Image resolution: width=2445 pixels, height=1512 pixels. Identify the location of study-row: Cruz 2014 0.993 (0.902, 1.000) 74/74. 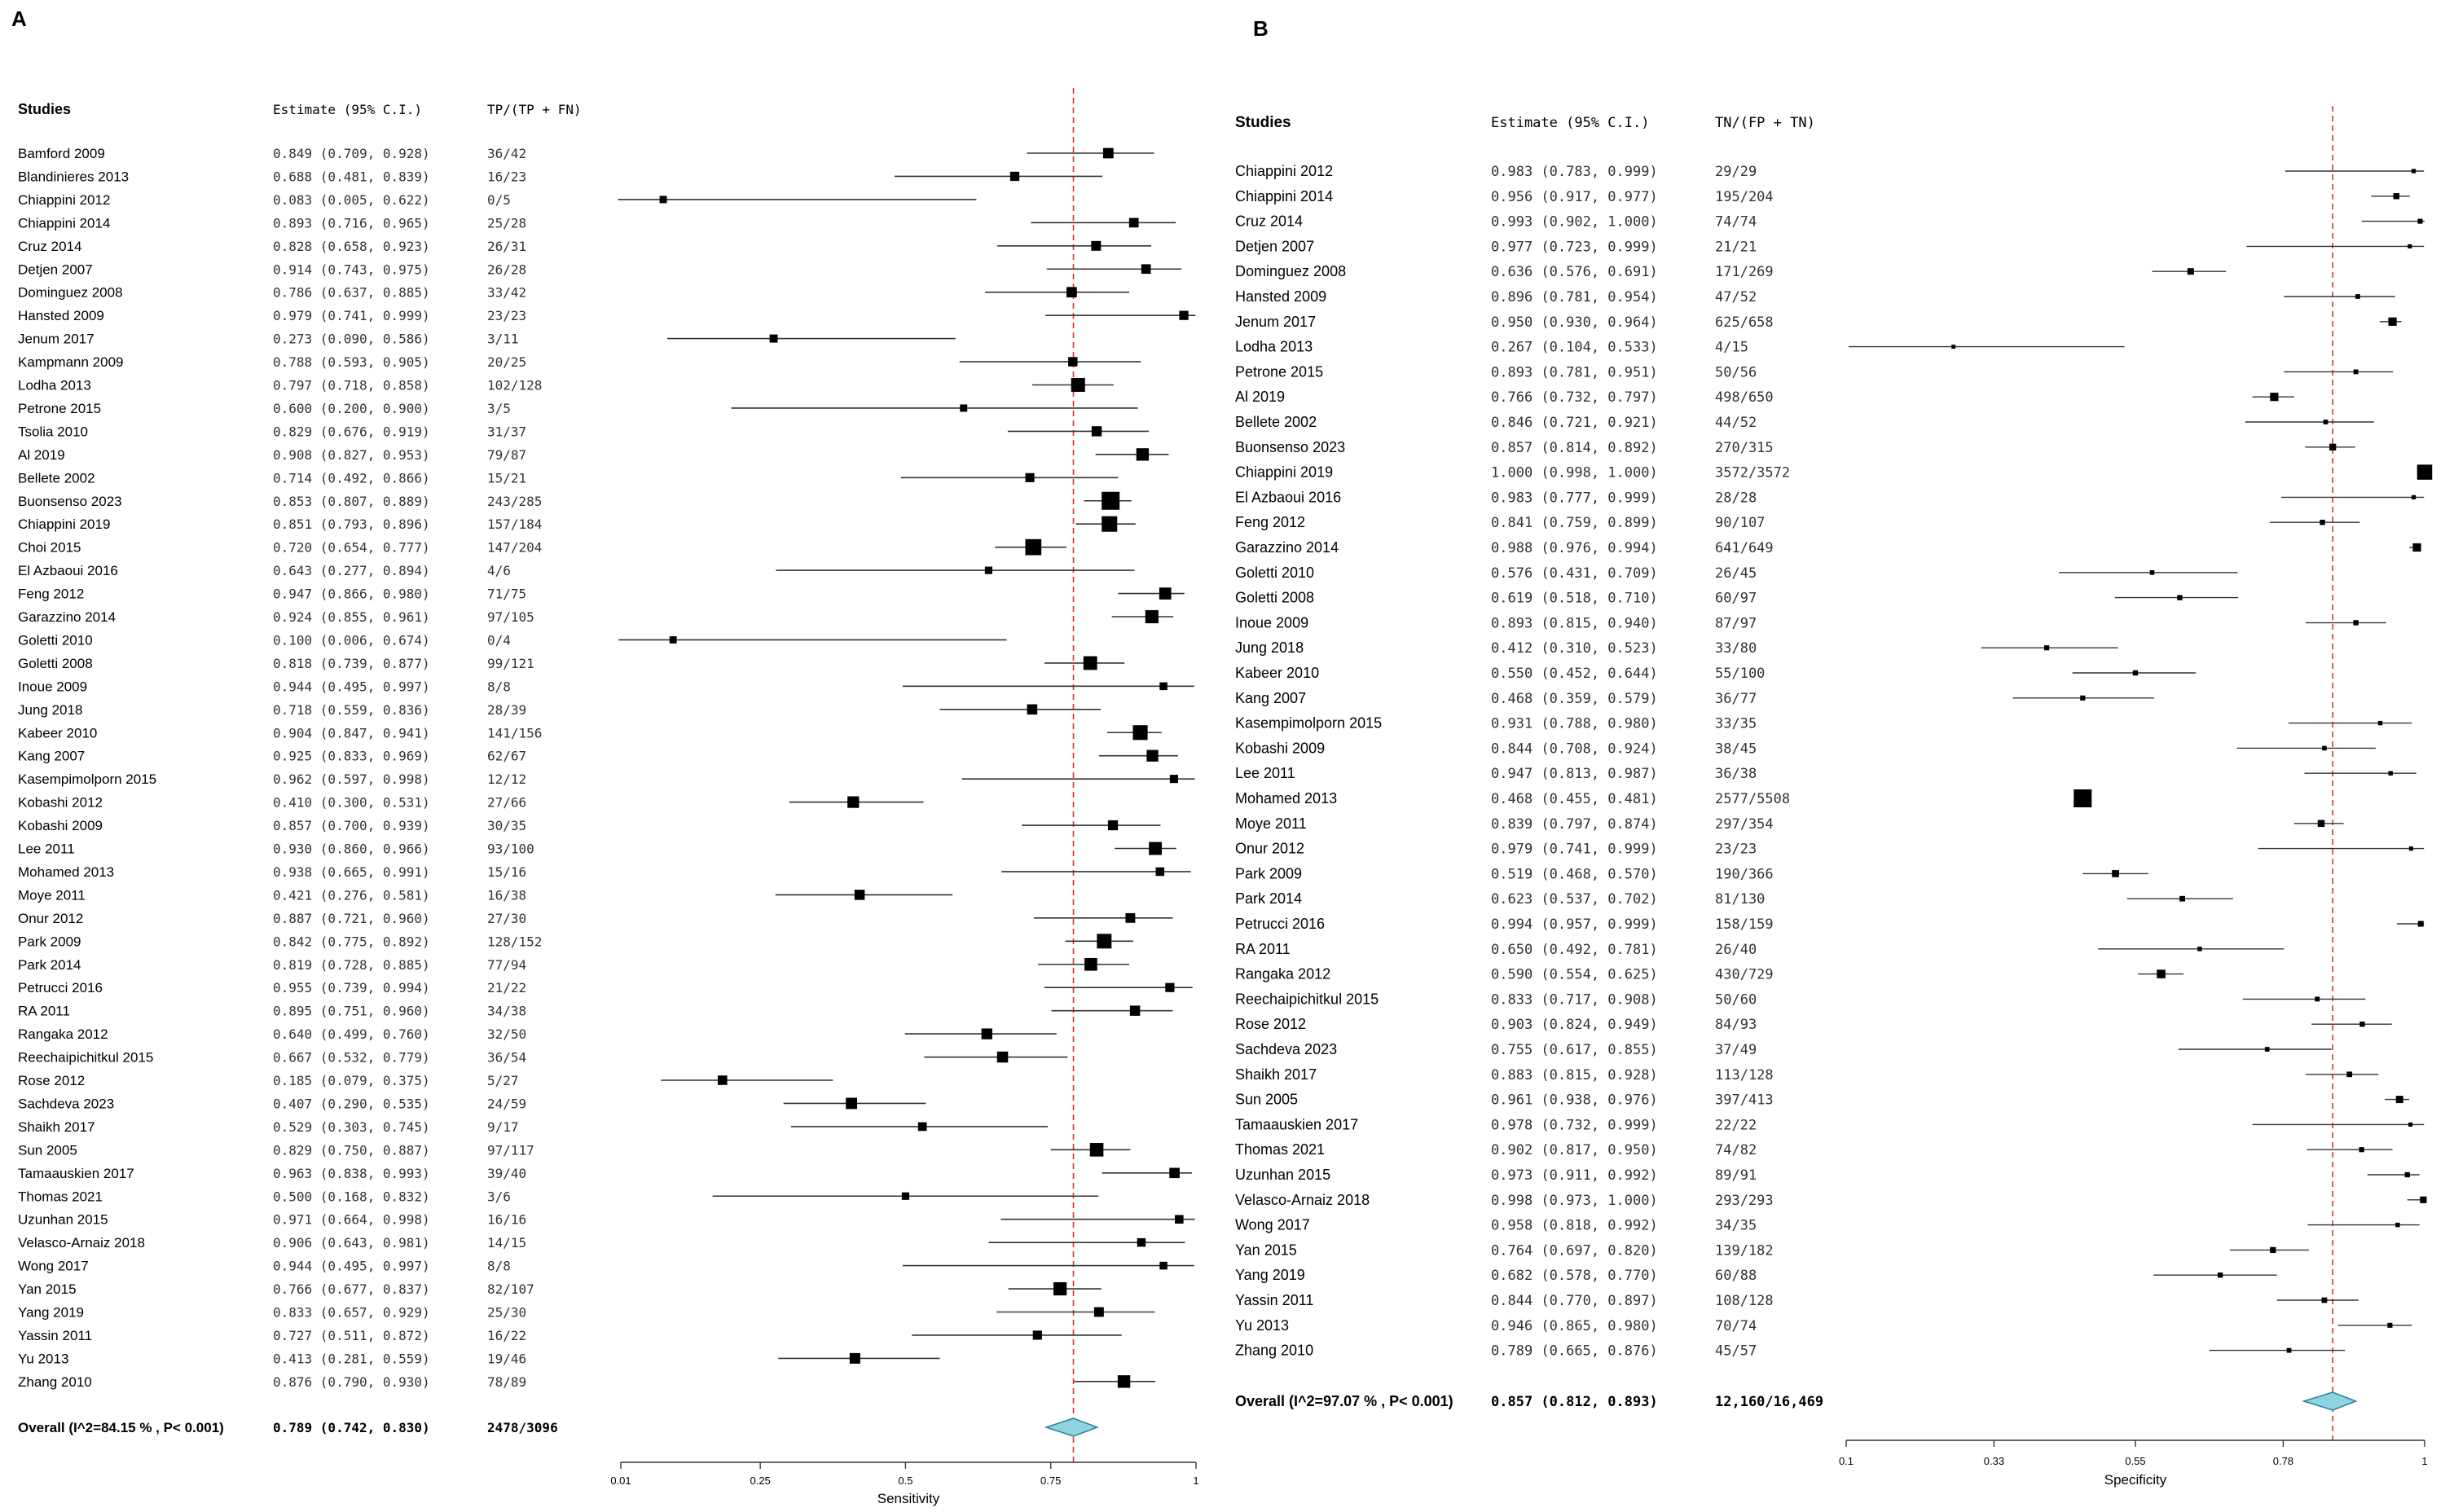
(1830, 222).